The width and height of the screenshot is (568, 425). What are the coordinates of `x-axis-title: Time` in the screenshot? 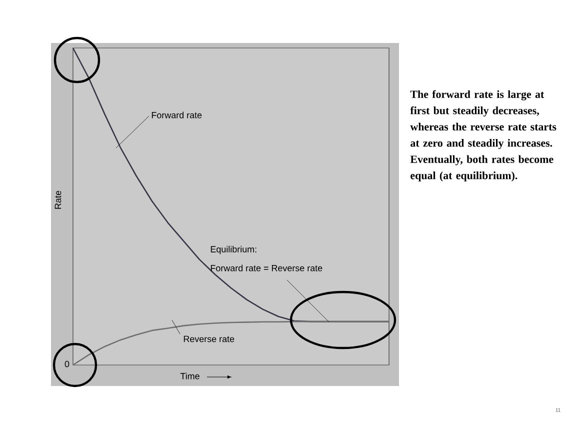 It's located at (190, 376).